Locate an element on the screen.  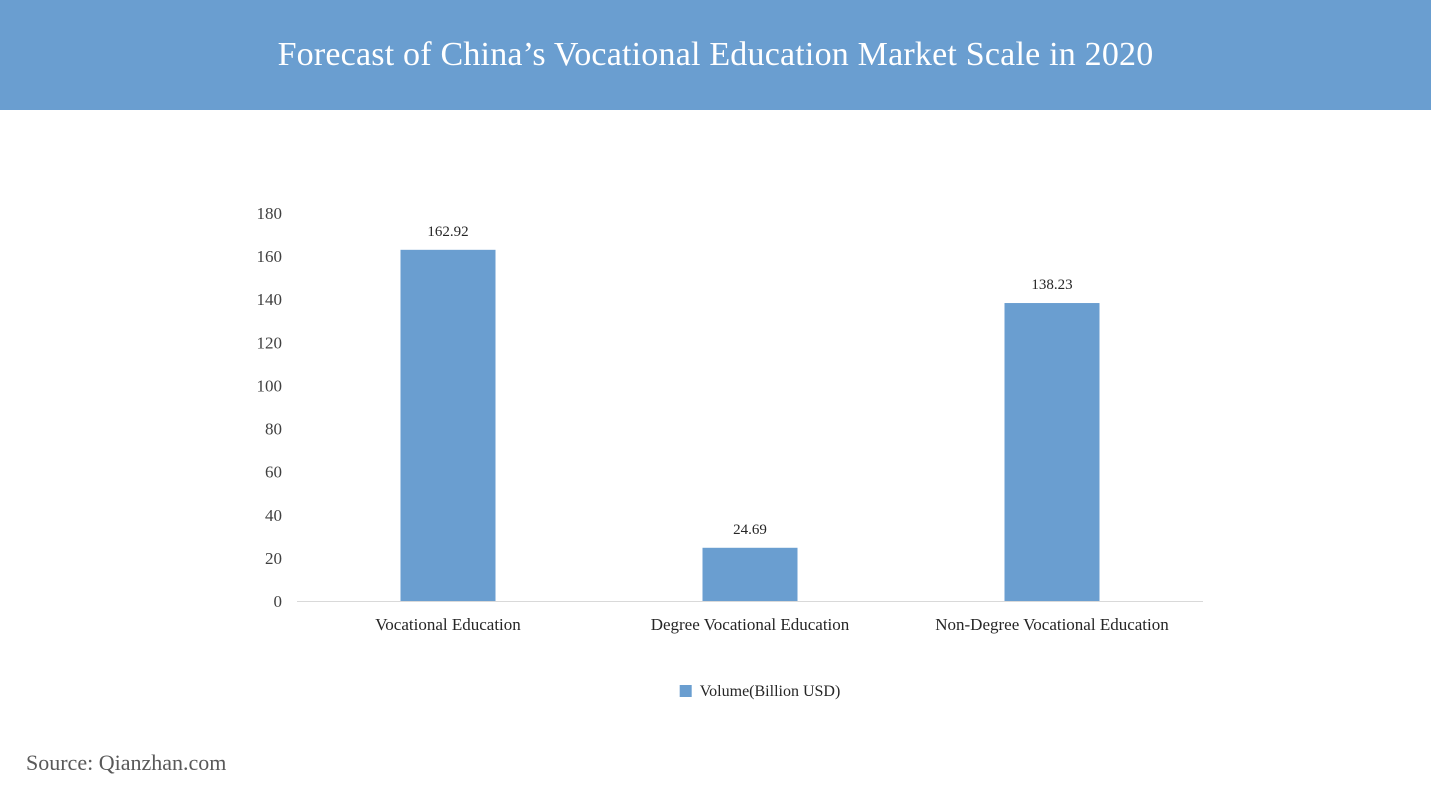
data-label: 24.69 is located at coordinates (750, 530).